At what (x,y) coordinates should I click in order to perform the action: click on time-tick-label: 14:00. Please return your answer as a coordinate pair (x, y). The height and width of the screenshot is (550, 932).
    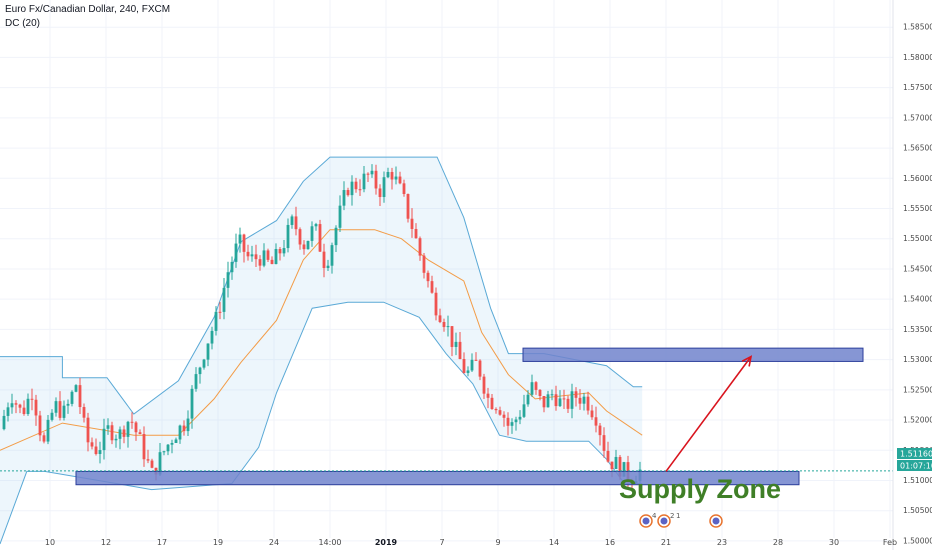
    Looking at the image, I should click on (329, 542).